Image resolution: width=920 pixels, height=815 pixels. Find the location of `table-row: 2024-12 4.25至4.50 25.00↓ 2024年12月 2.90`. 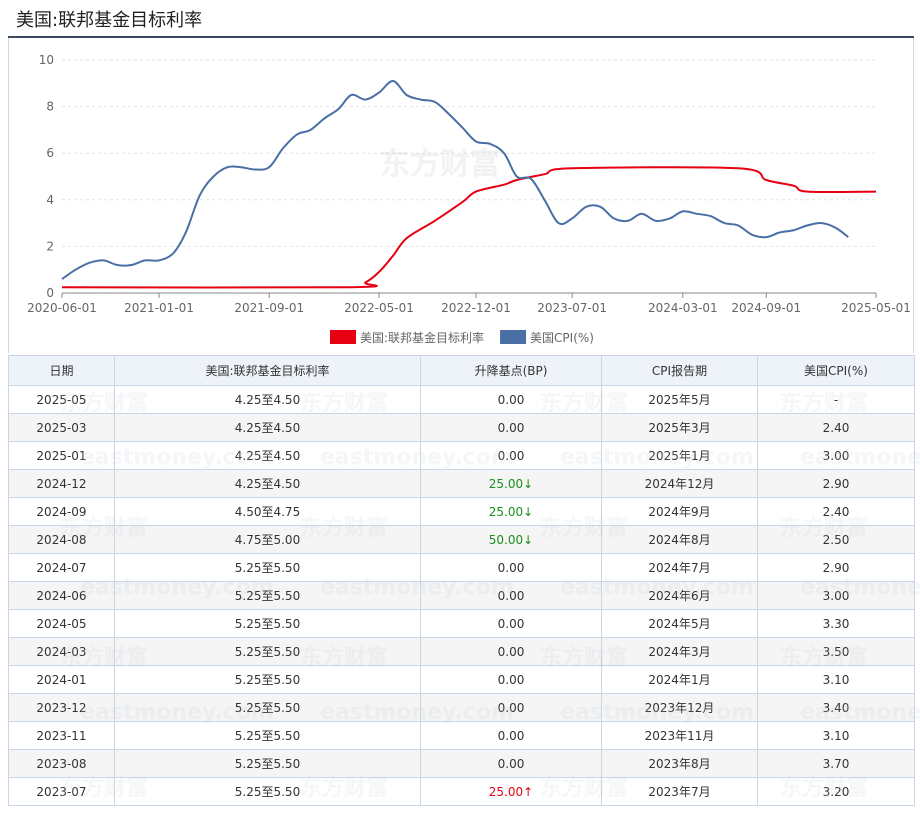

table-row: 2024-12 4.25至4.50 25.00↓ 2024年12月 2.90 is located at coordinates (461, 483).